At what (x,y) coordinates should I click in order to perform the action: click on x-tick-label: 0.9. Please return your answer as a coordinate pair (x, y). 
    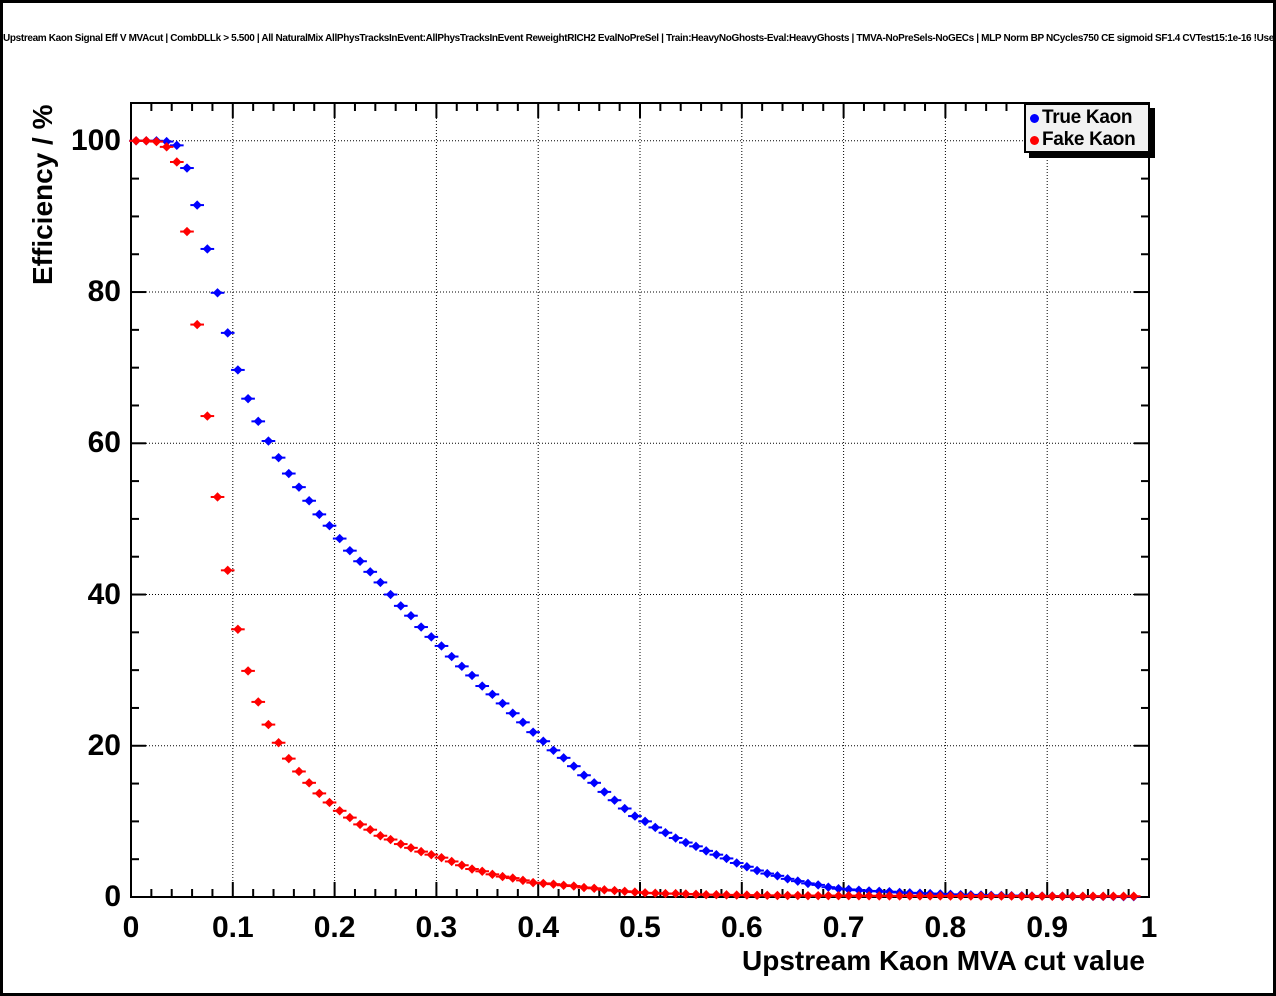
    Looking at the image, I should click on (1047, 927).